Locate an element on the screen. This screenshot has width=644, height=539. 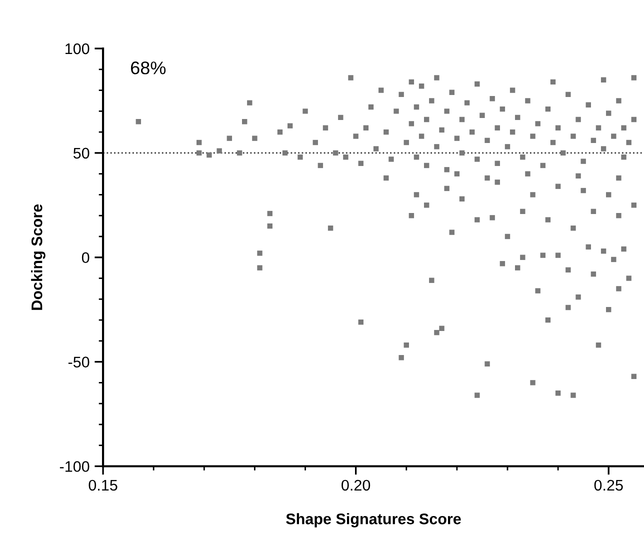
y-tick-label: -50 is located at coordinates (79, 362).